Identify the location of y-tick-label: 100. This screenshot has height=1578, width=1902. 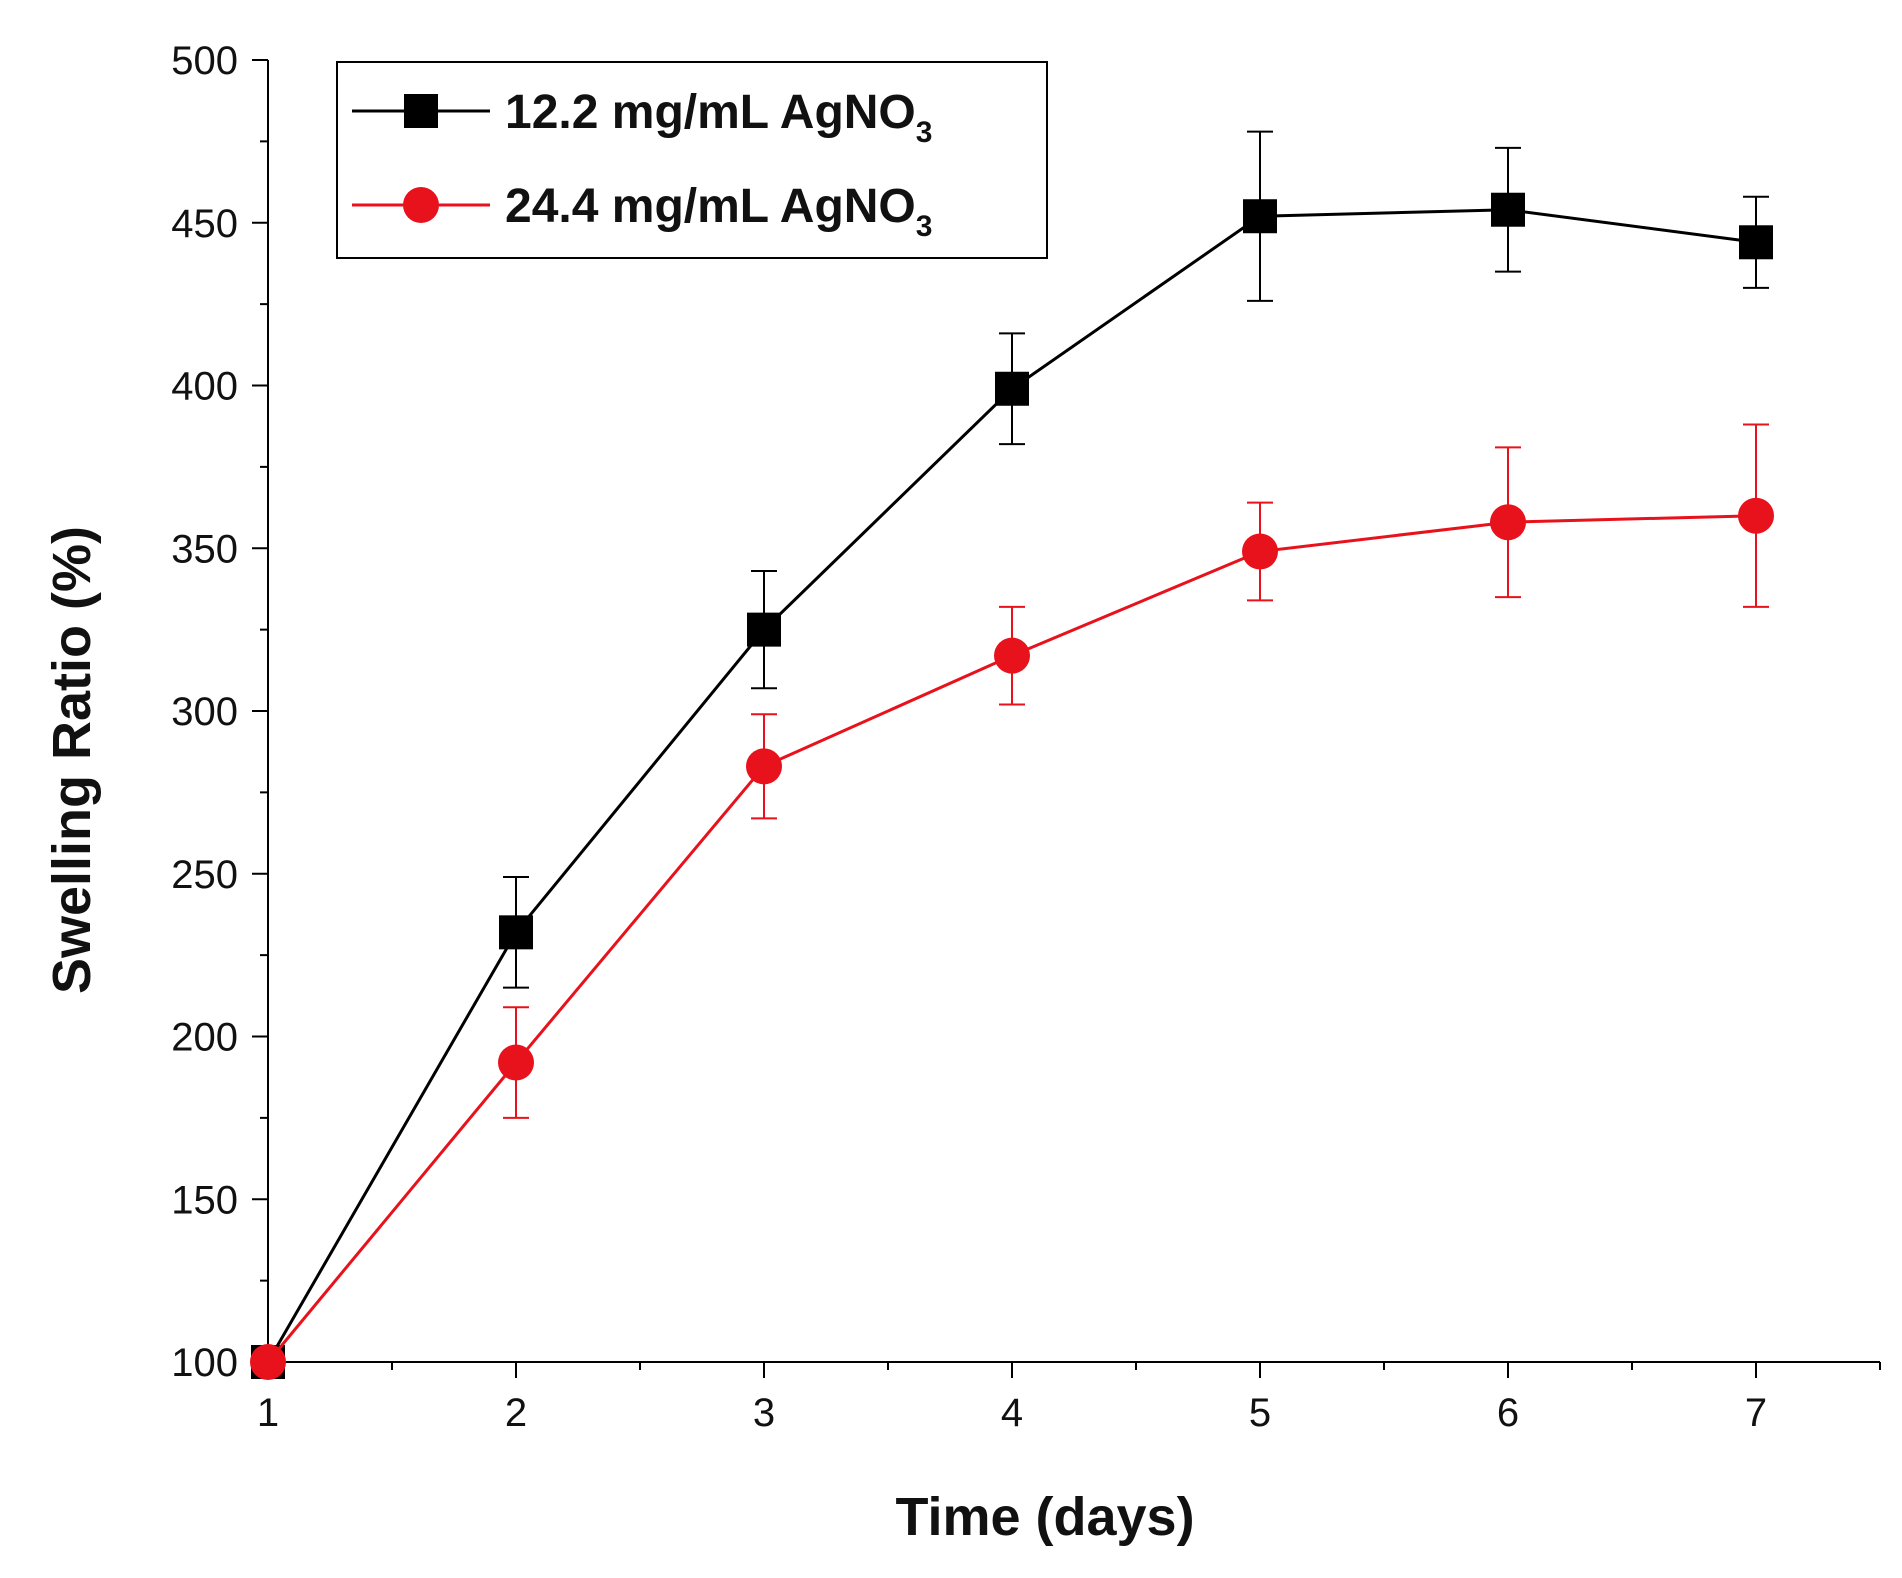
(204, 1363).